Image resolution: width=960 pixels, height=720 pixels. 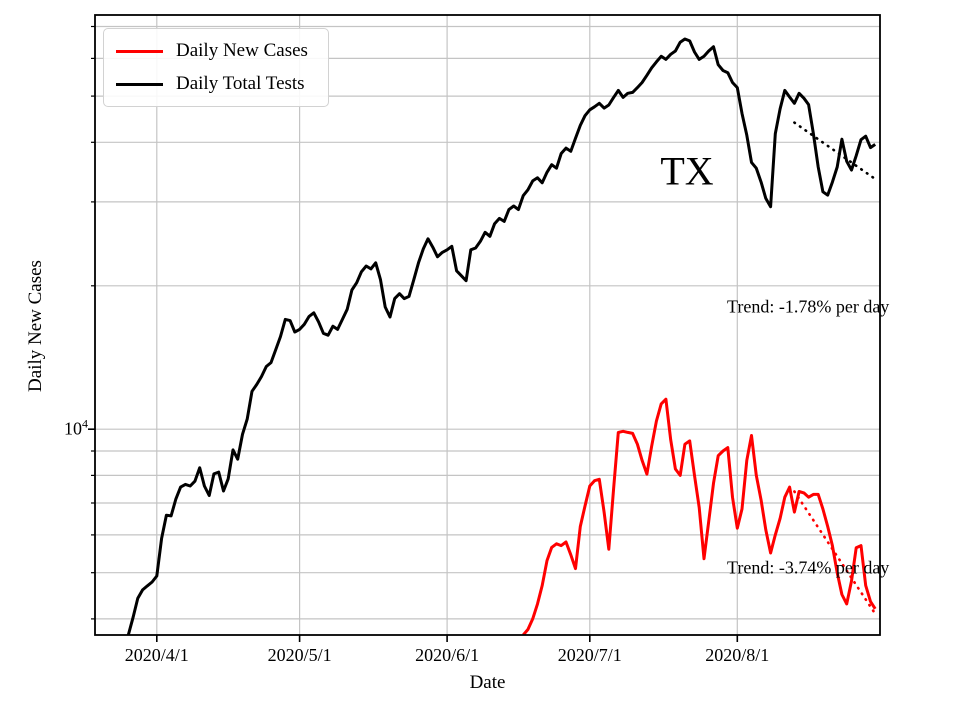 What do you see at coordinates (85, 423) in the screenshot?
I see `y-tick-exponent: 4` at bounding box center [85, 423].